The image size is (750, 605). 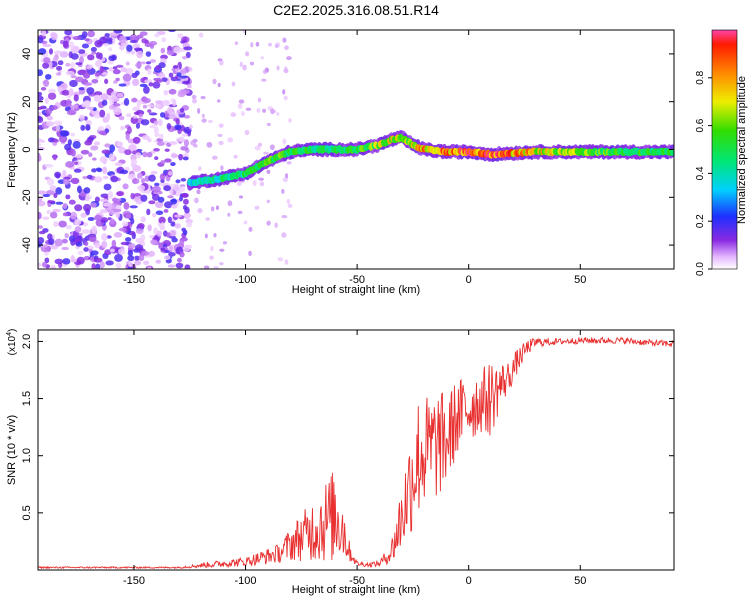 I want to click on colorbar-tick-label: 0.0, so click(x=700, y=269).